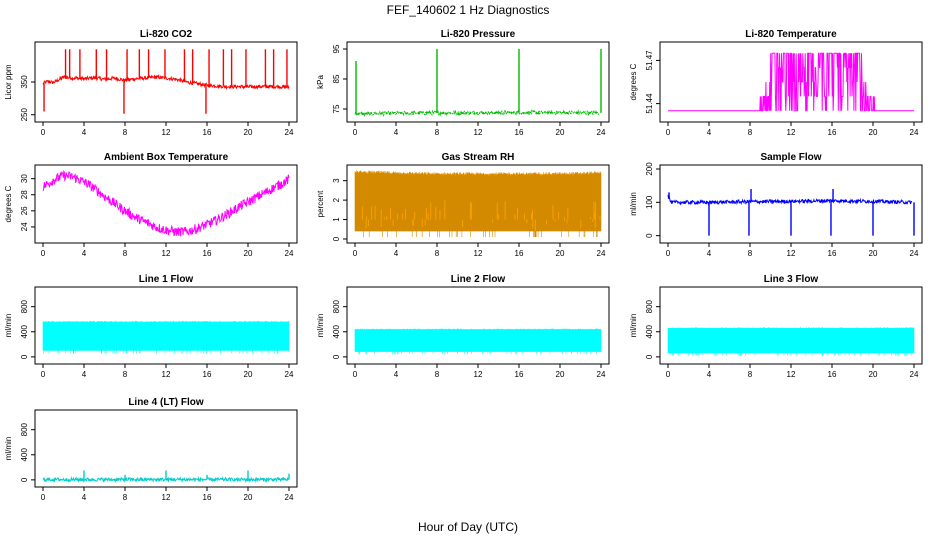 The height and width of the screenshot is (540, 936). I want to click on panel-title: Line 3 Flow, so click(791, 279).